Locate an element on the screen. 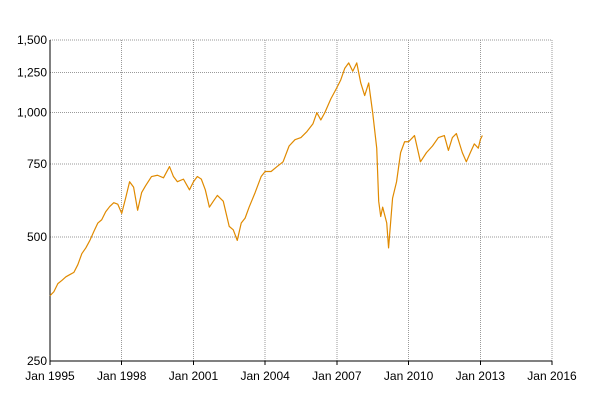 The height and width of the screenshot is (400, 600). x-tick-label: Jan 2007 is located at coordinates (337, 376).